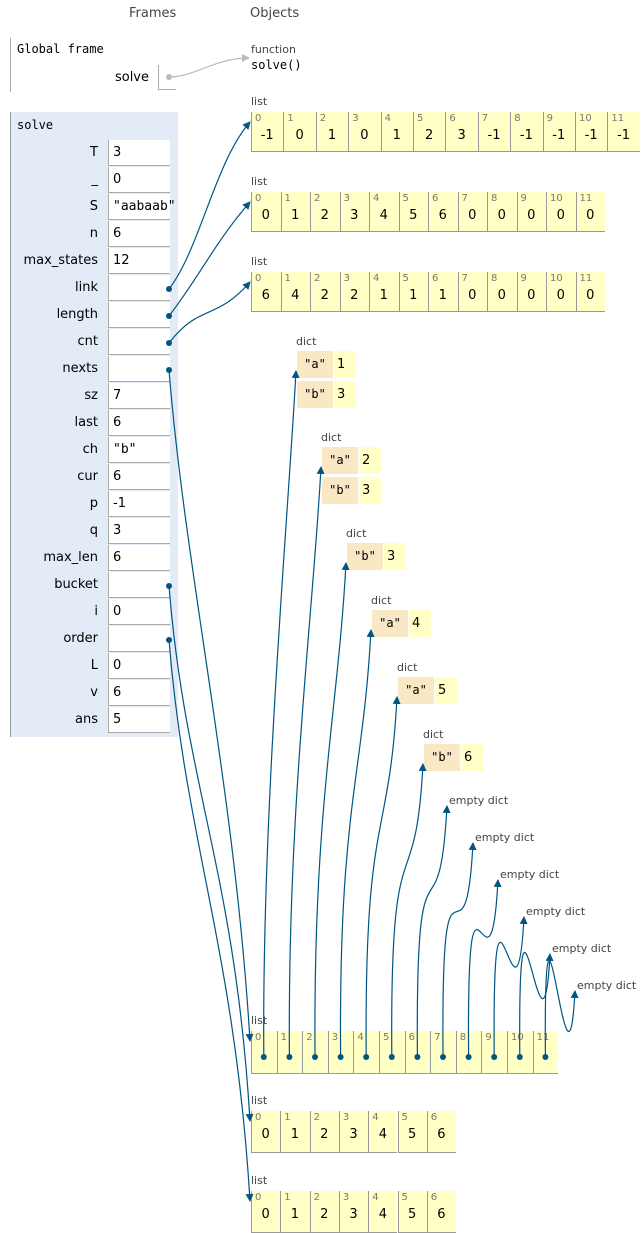  I want to click on variable-name: T, so click(94, 152).